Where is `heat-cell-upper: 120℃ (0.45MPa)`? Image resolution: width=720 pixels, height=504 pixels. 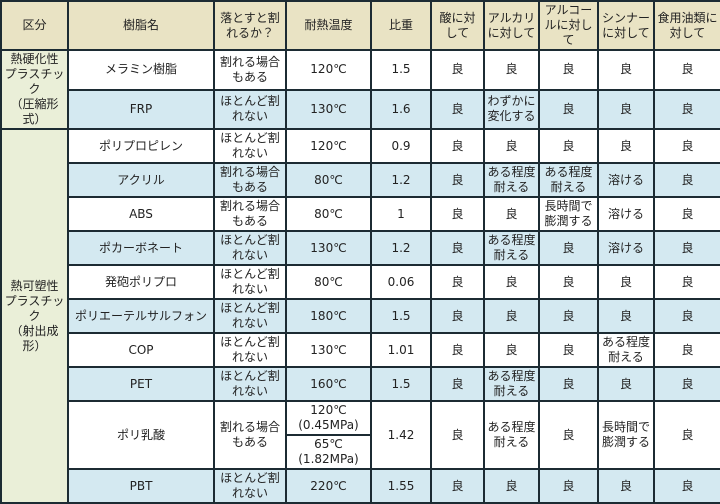
heat-cell-upper: 120℃ (0.45MPa) is located at coordinates (328, 418).